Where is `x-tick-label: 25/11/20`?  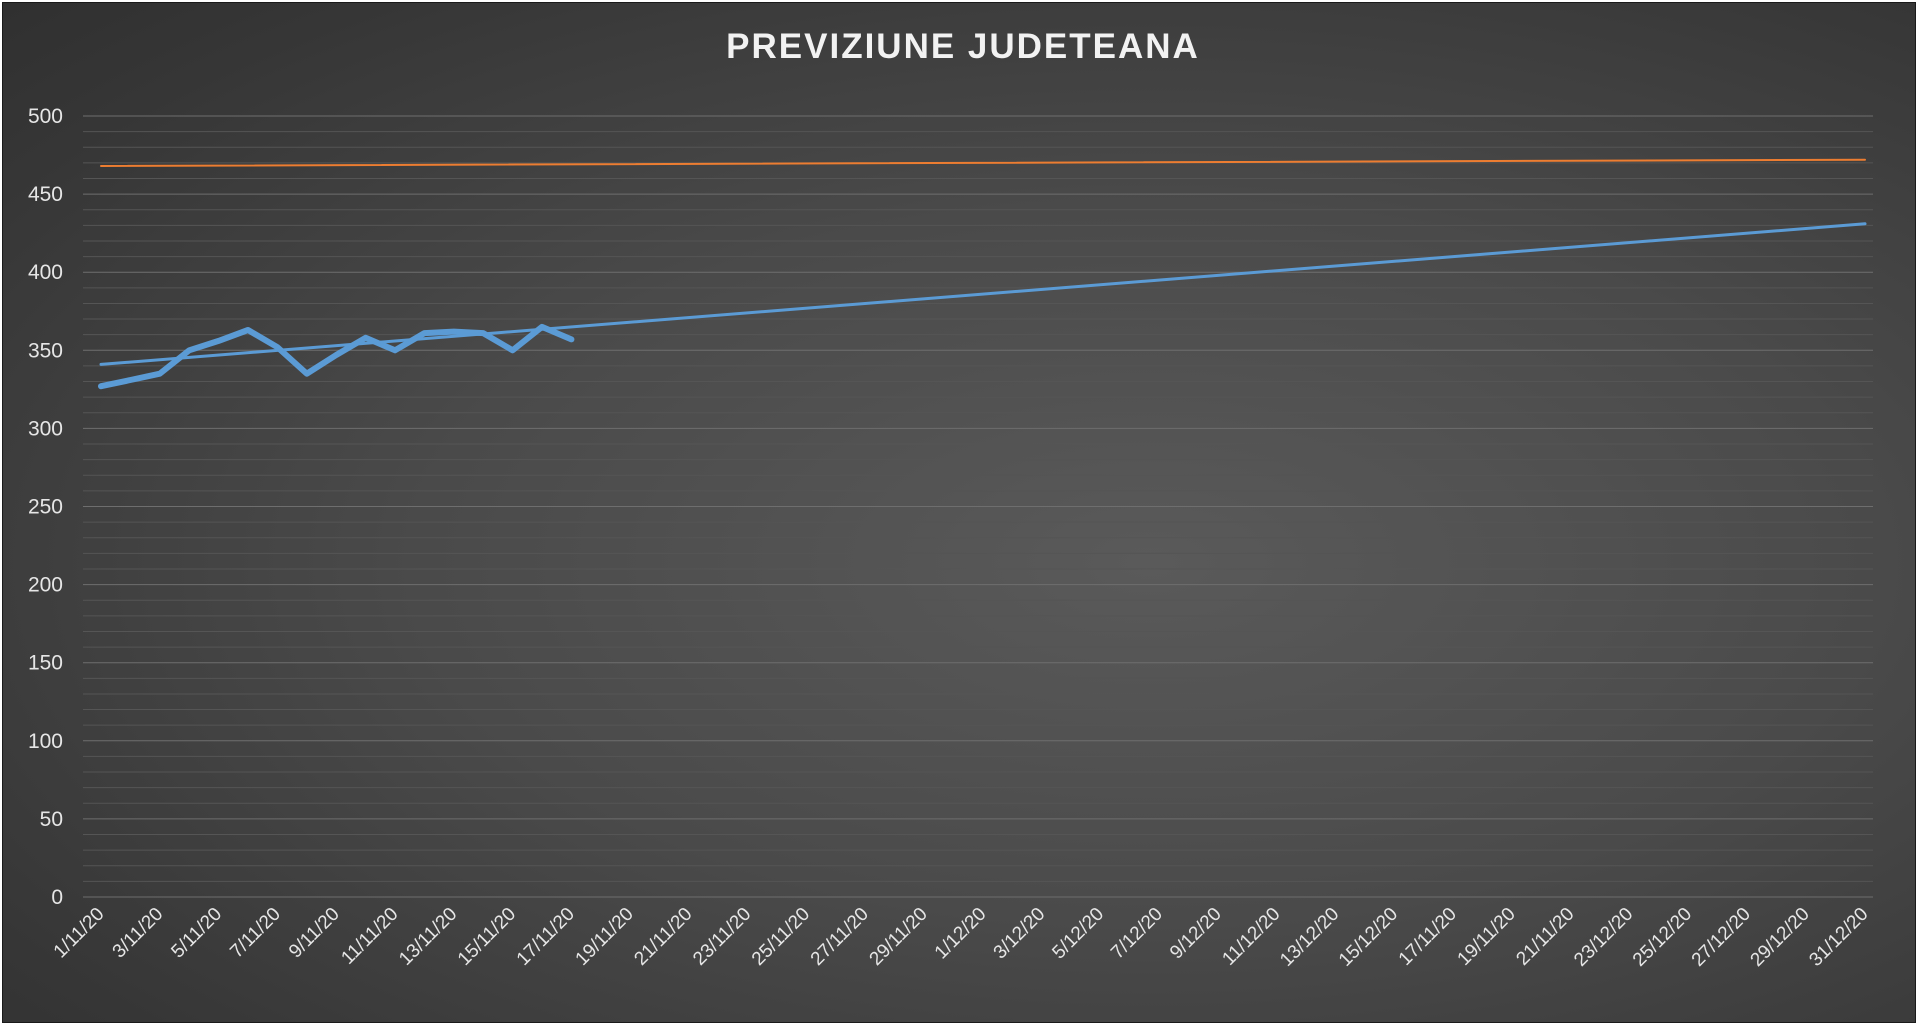
x-tick-label: 25/11/20 is located at coordinates (781, 937).